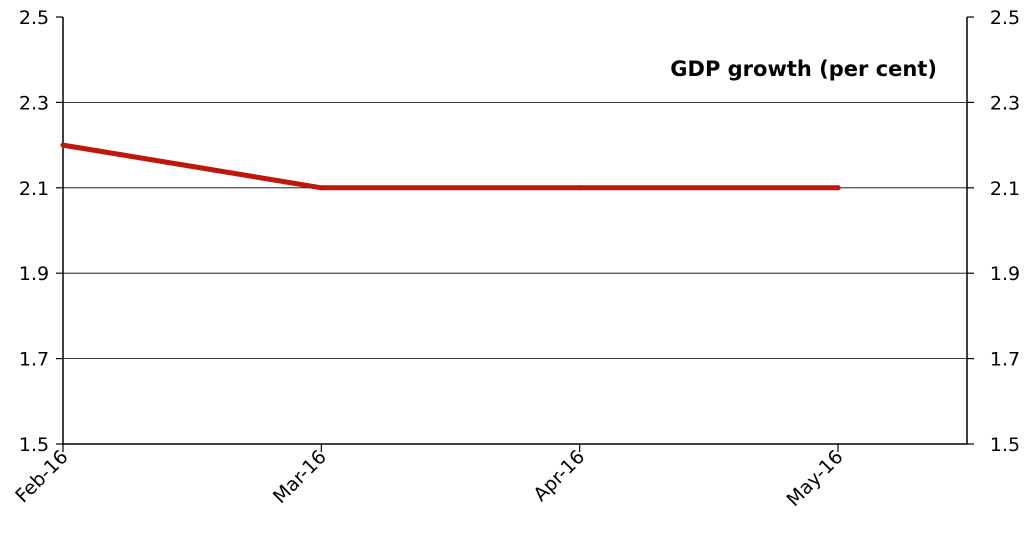  What do you see at coordinates (34, 231) in the screenshot?
I see `left-y-tick-labels: 1.5 1.7 1.9 2.1 2.3 2.5` at bounding box center [34, 231].